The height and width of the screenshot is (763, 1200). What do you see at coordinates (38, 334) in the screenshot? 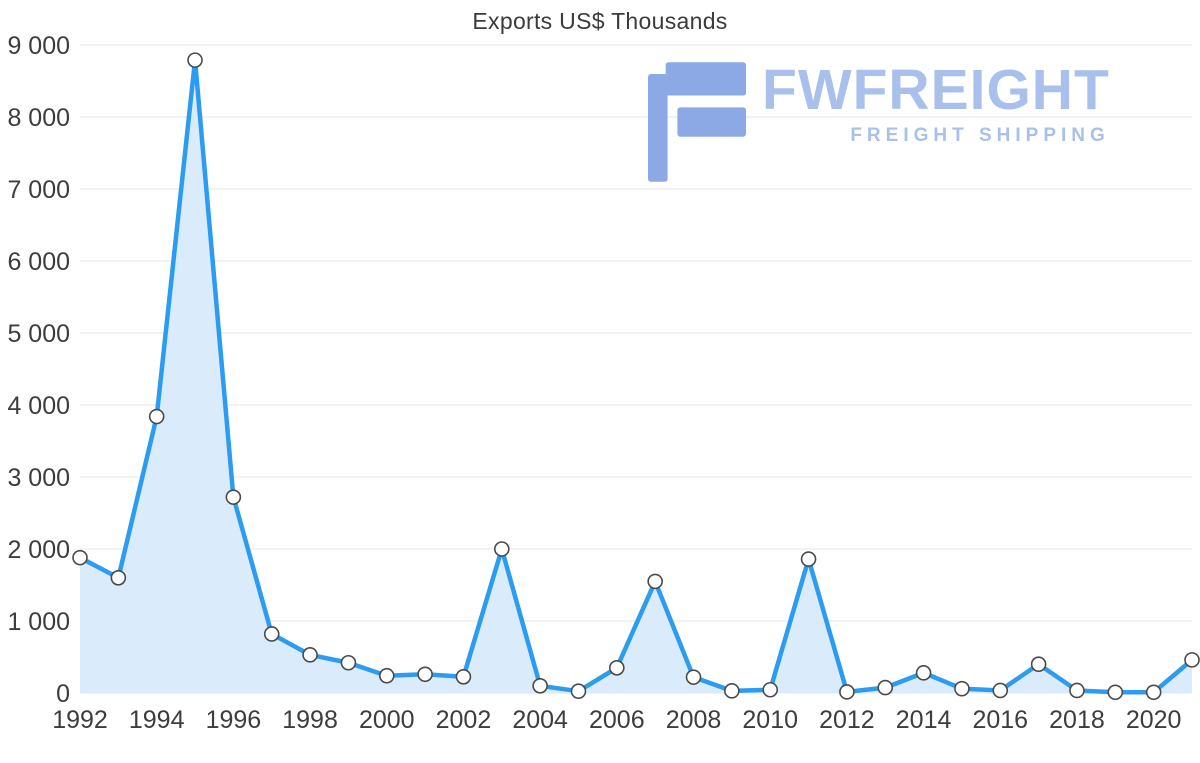
I see `y-axis-tick-label: 5 000` at bounding box center [38, 334].